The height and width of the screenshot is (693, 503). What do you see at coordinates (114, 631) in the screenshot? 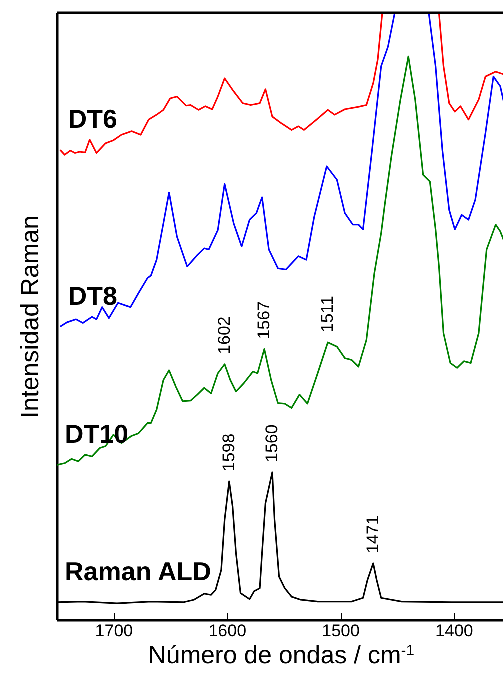
I see `x-tick-label: 1700` at bounding box center [114, 631].